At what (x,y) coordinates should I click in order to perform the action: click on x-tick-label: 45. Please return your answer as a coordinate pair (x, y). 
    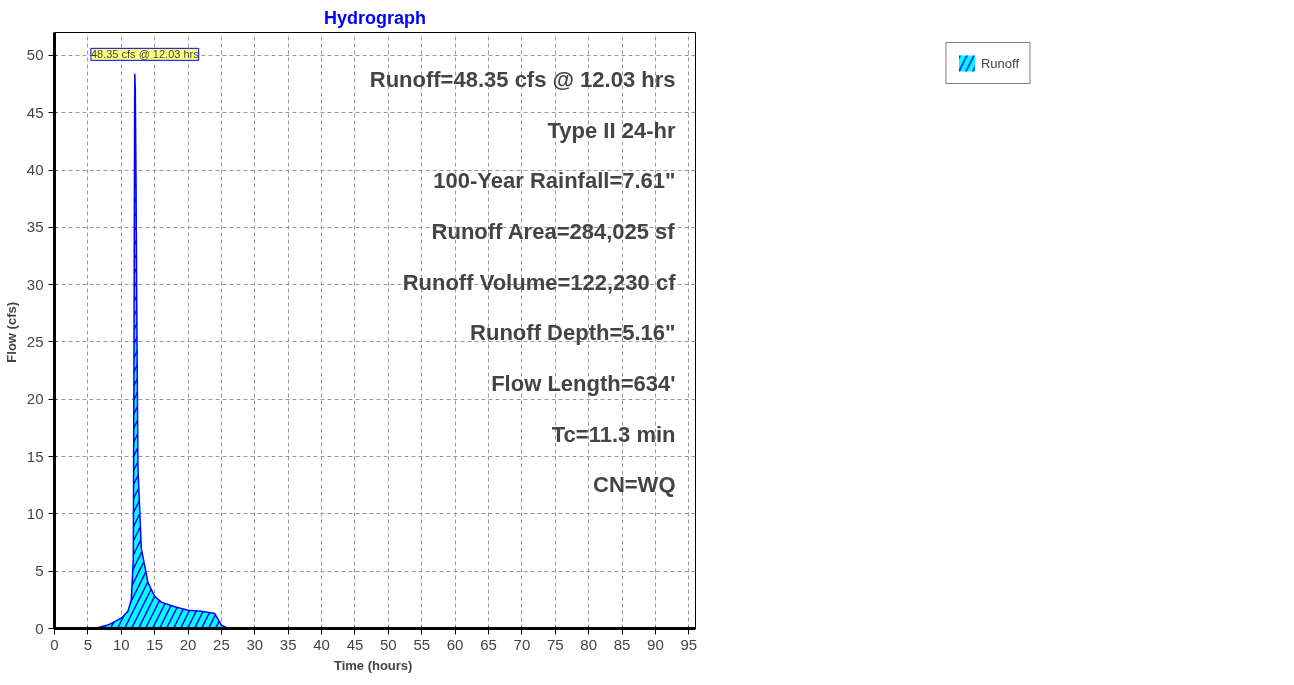
    Looking at the image, I should click on (355, 644).